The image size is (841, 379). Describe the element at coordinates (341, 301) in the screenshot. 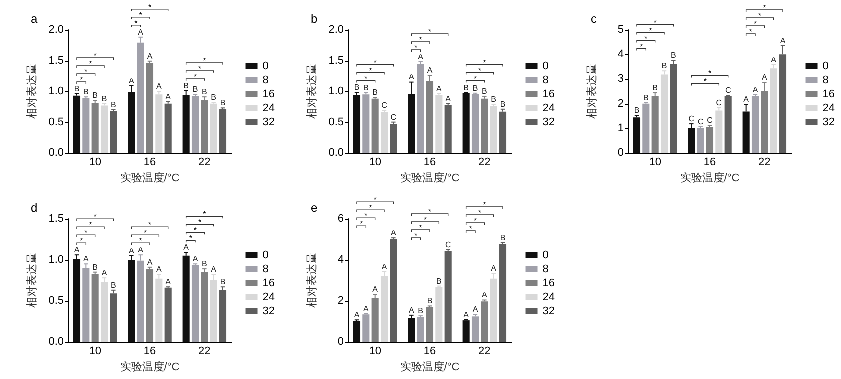

I see `y-tick-label: 2` at that location.